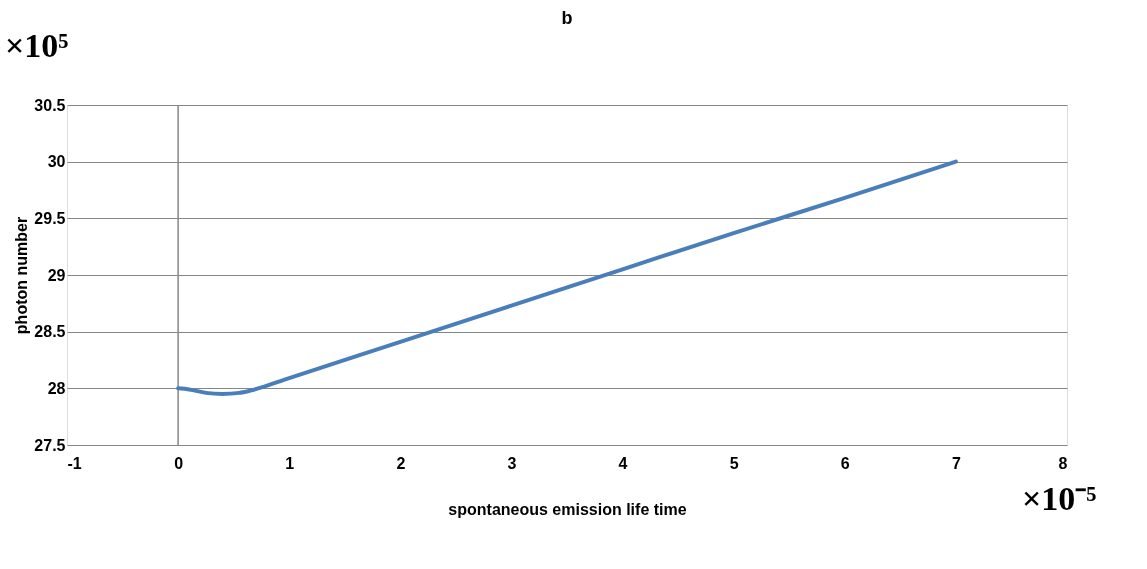 The height and width of the screenshot is (569, 1147). I want to click on chart-title: b, so click(567, 18).